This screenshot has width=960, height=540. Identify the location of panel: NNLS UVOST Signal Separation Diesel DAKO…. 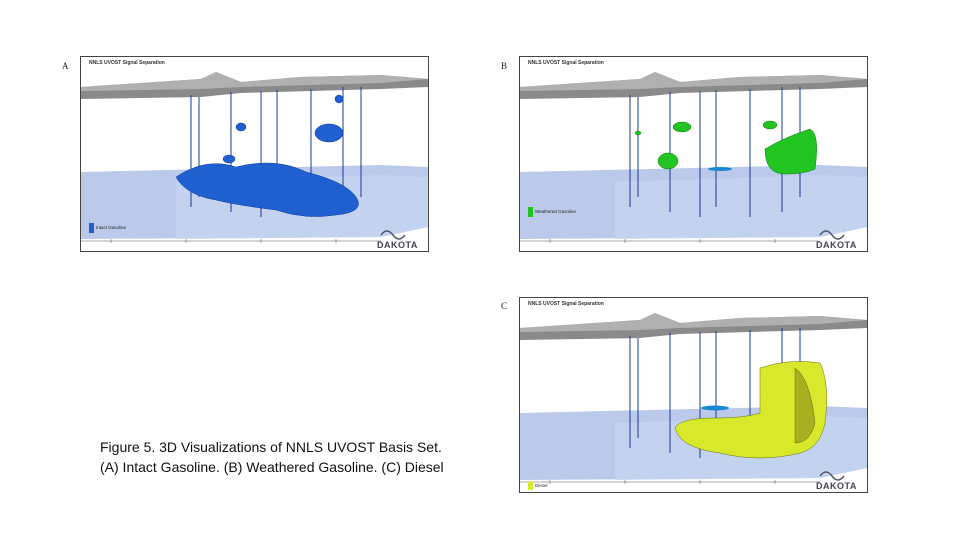
(693, 395).